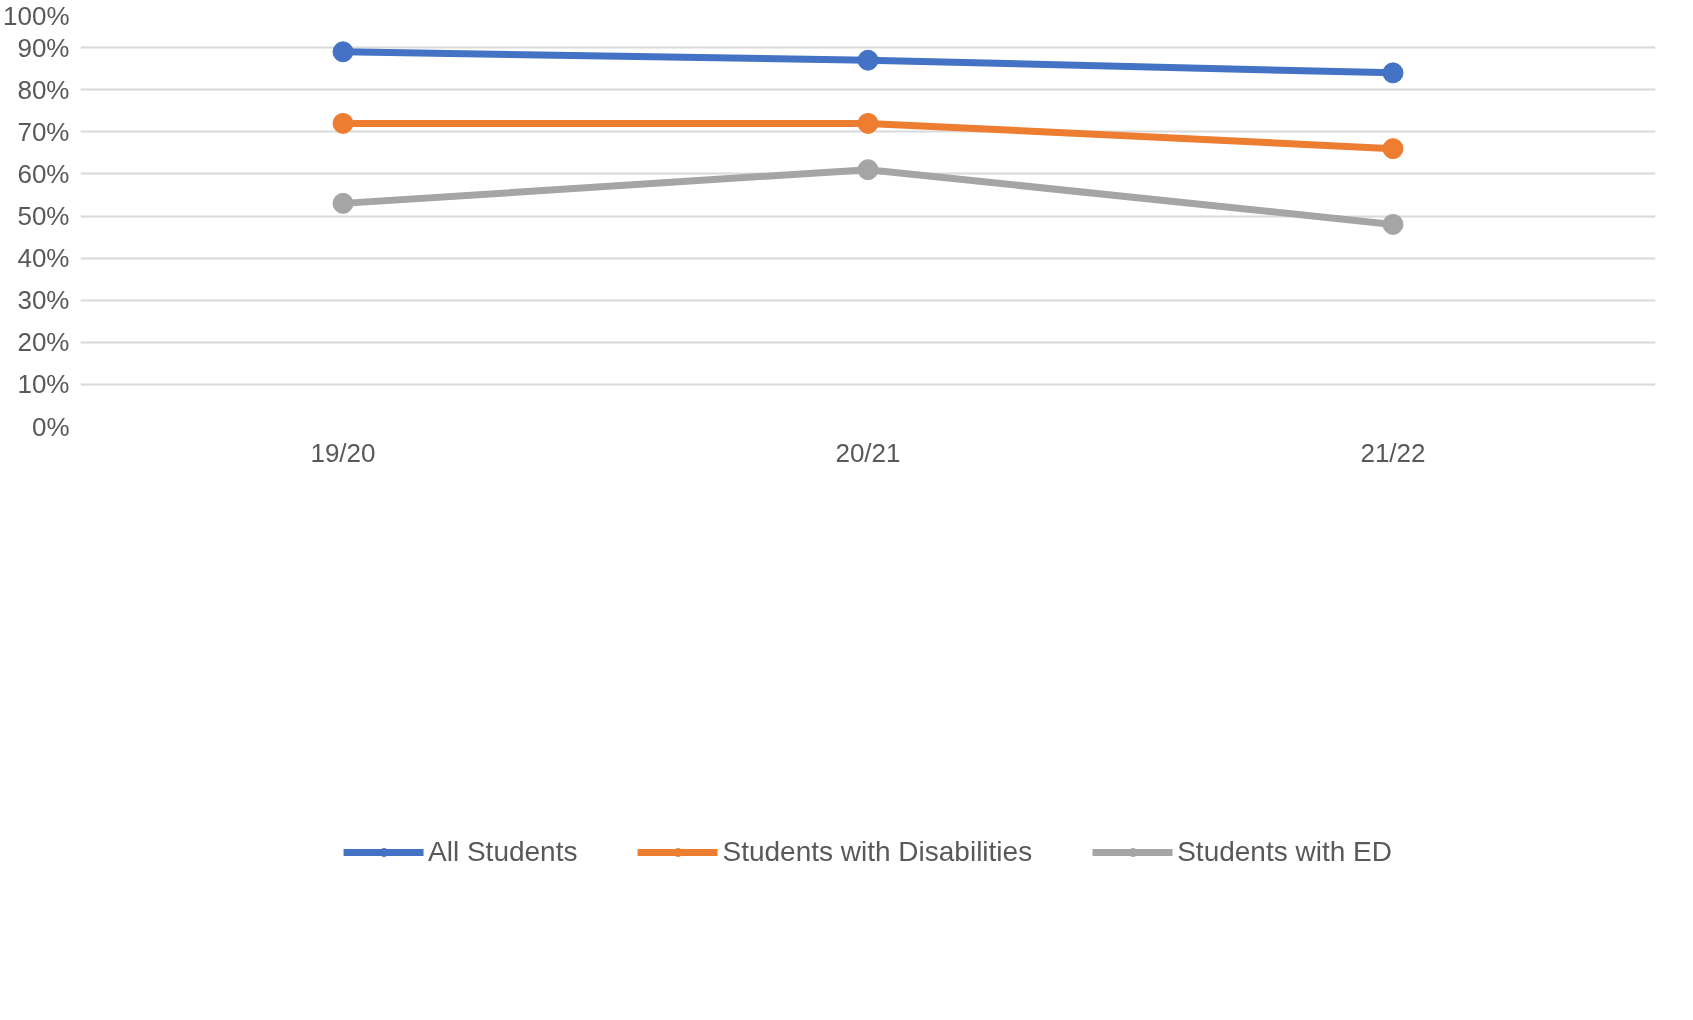  I want to click on y-tick-label: 80%, so click(43, 89).